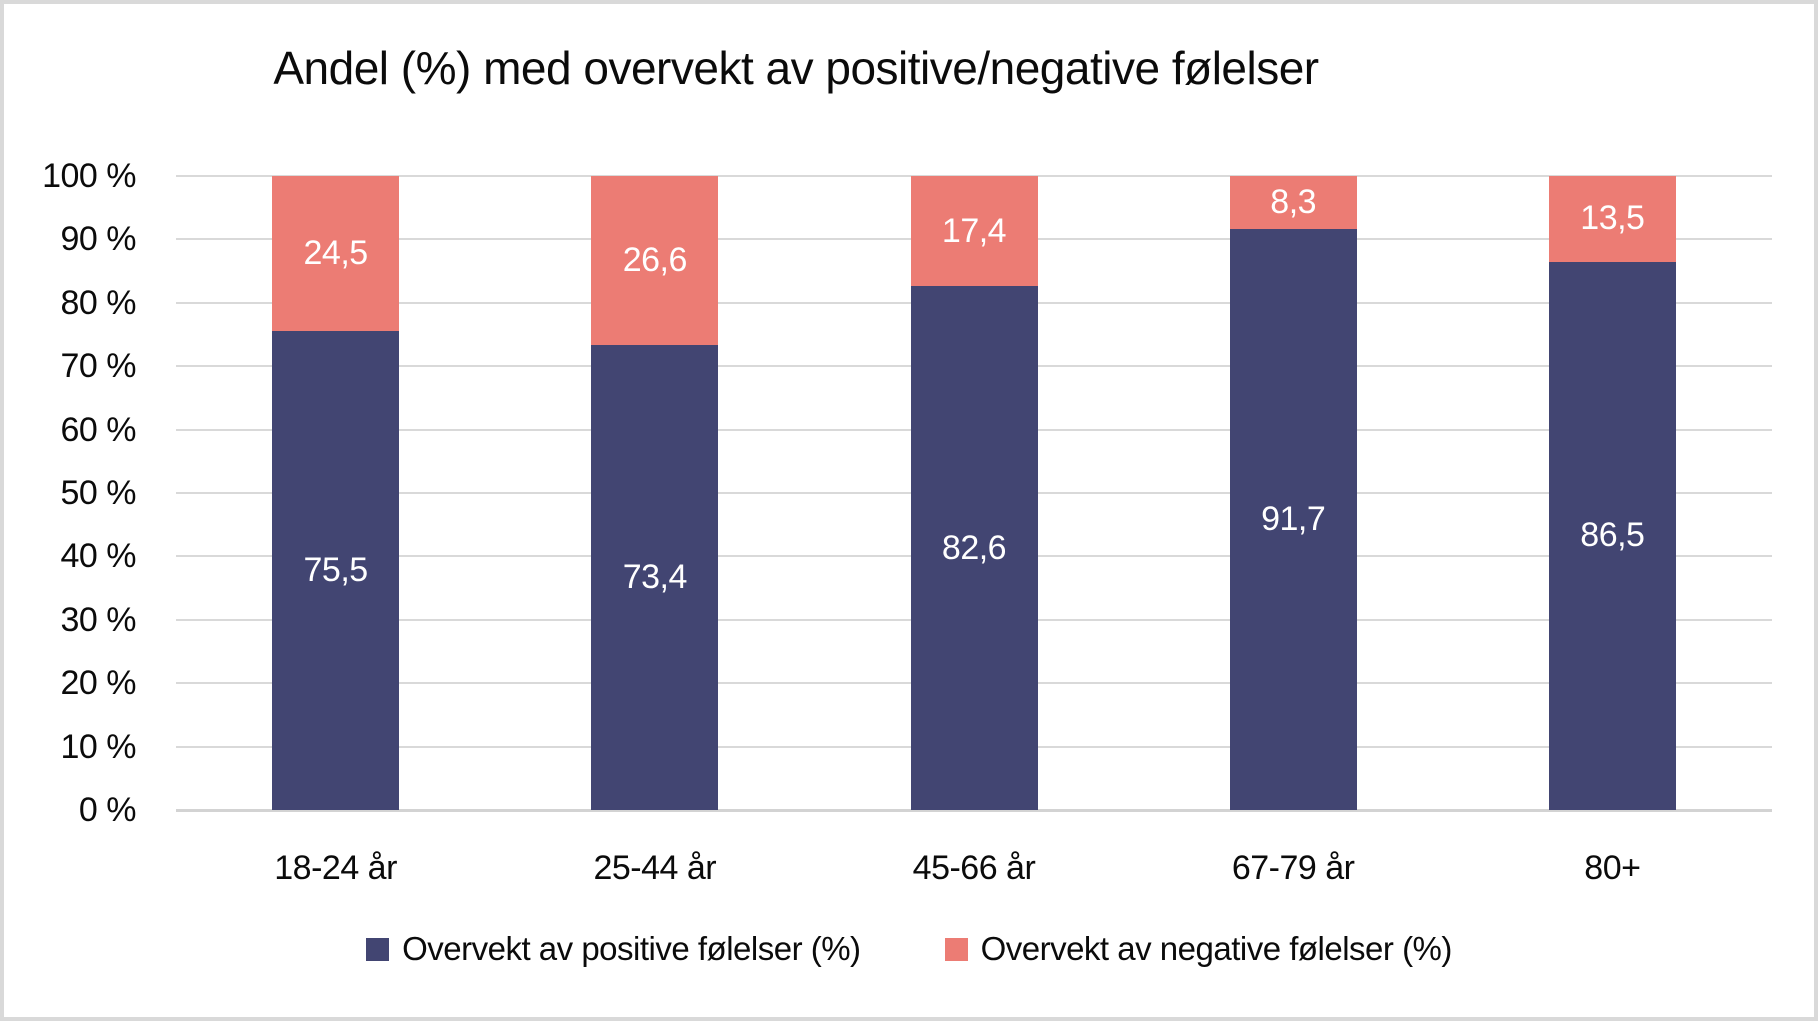  I want to click on x-tick-label: 25-44 år, so click(655, 868).